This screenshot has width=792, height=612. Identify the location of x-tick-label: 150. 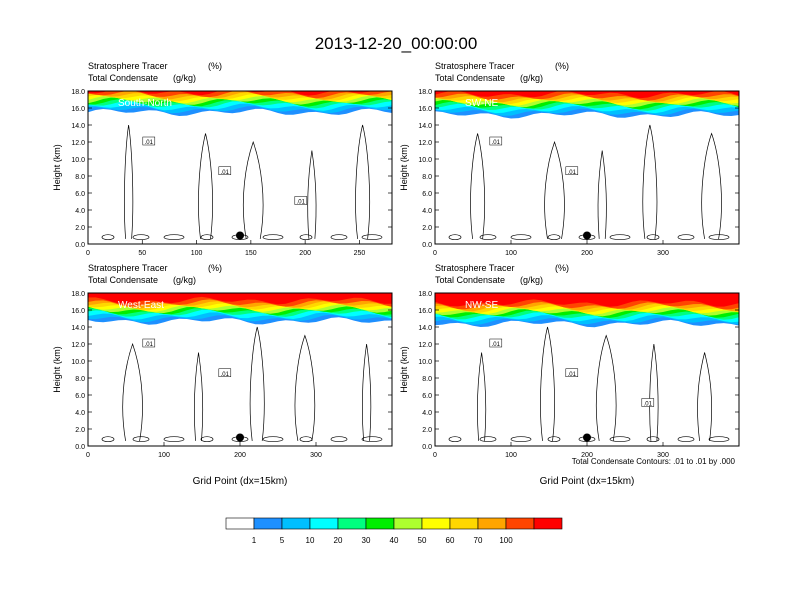
(251, 253).